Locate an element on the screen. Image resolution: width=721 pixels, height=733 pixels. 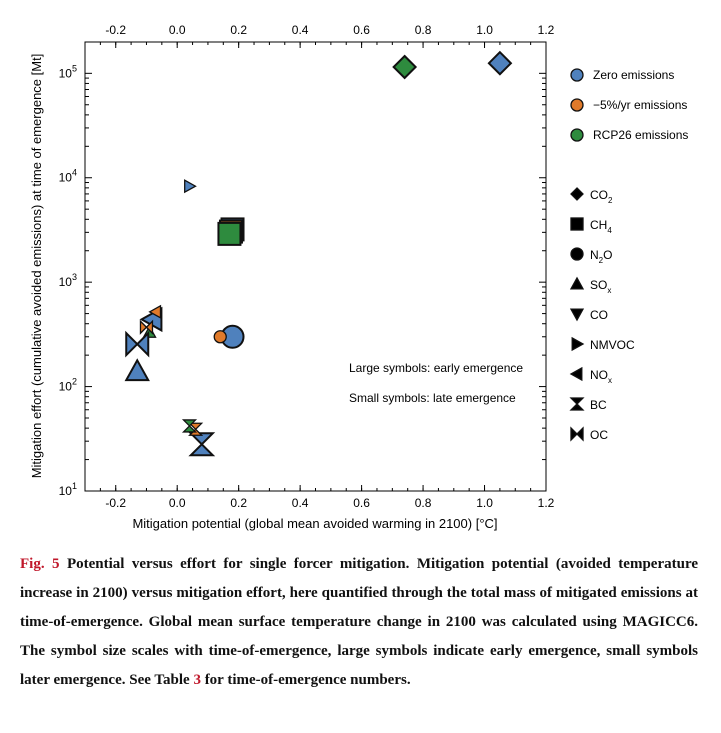
legend-species-label: NMVOC is located at coordinates (612, 345).